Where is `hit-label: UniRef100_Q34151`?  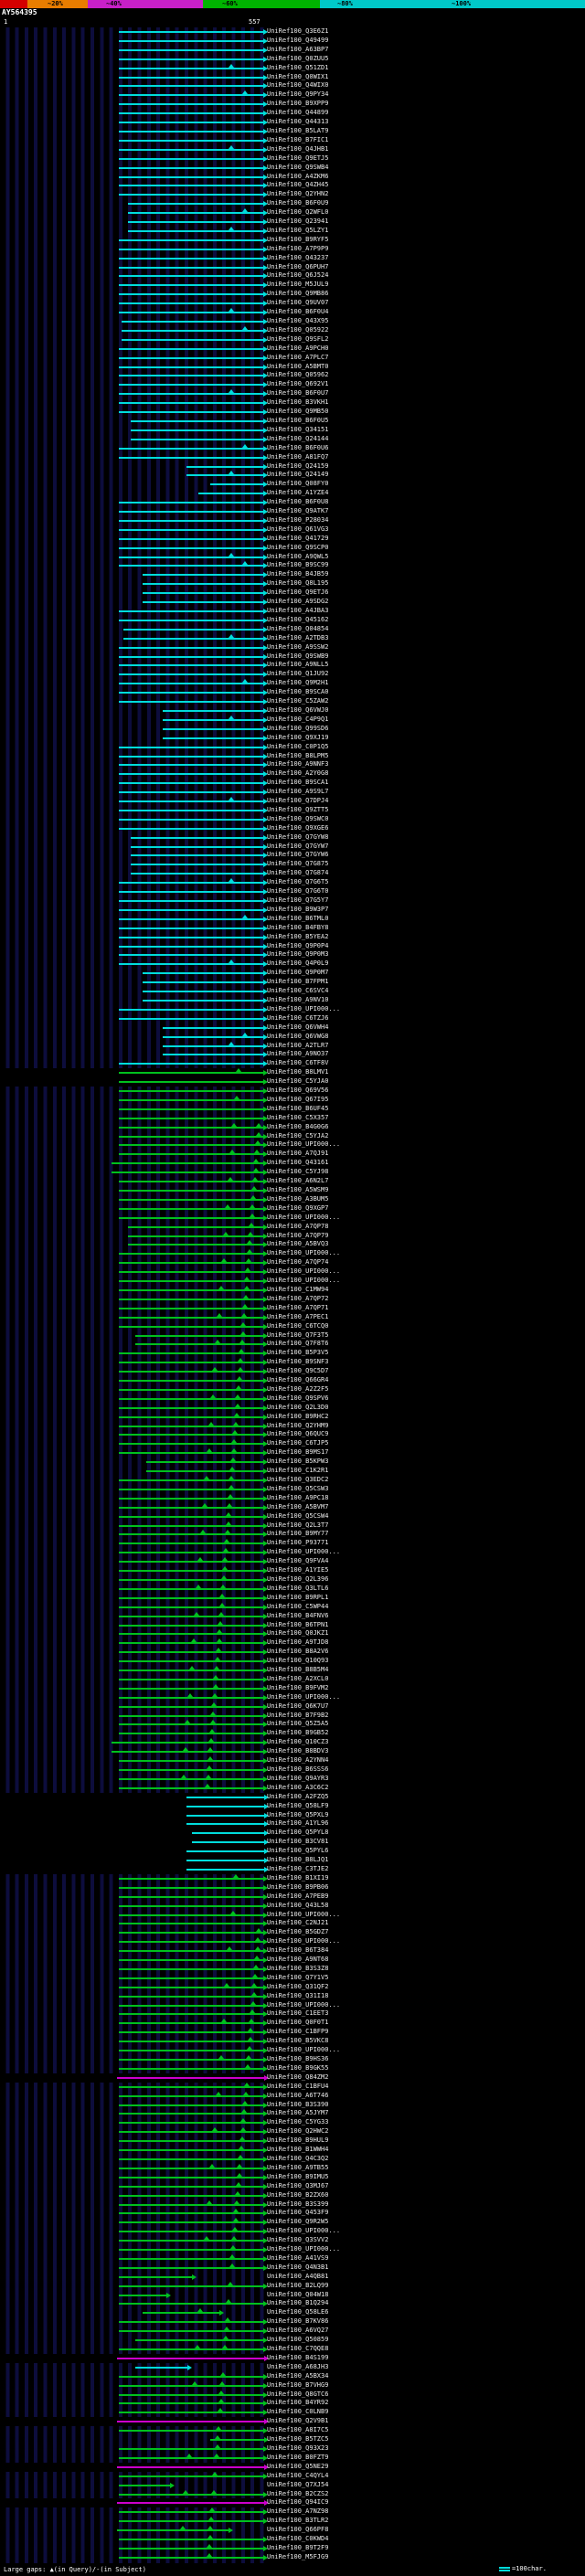 hit-label: UniRef100_Q34151 is located at coordinates (298, 429).